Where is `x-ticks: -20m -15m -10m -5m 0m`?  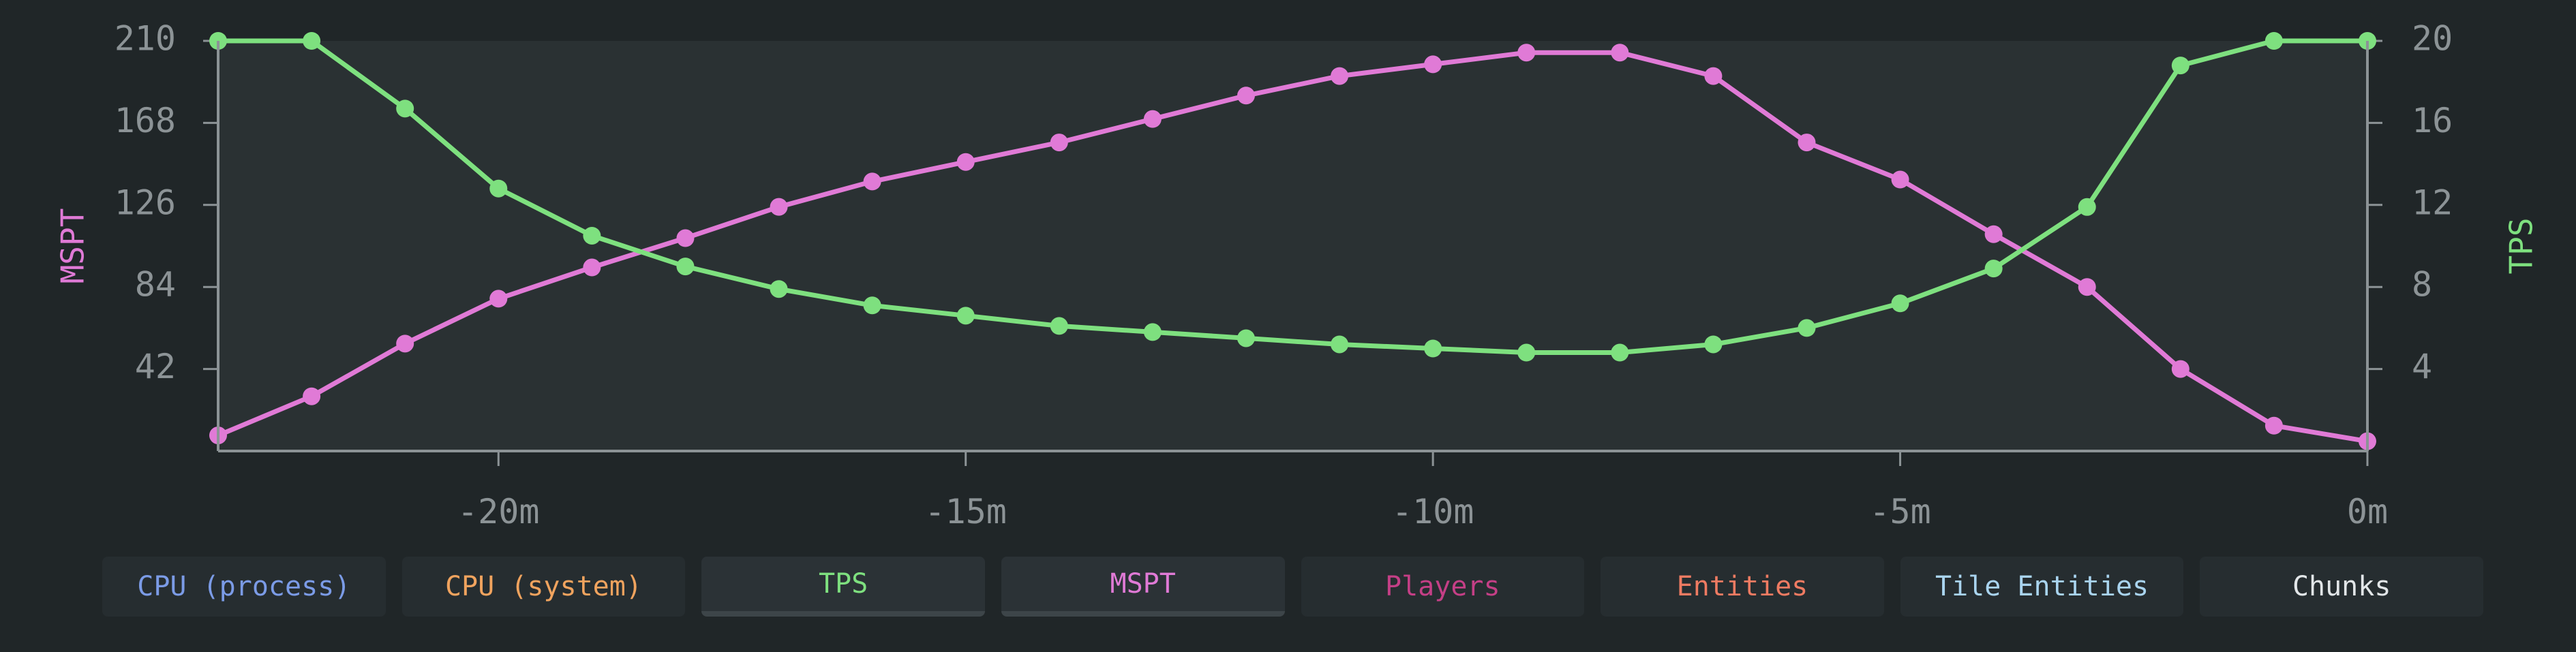
x-ticks: -20m -15m -10m -5m 0m is located at coordinates (1423, 491).